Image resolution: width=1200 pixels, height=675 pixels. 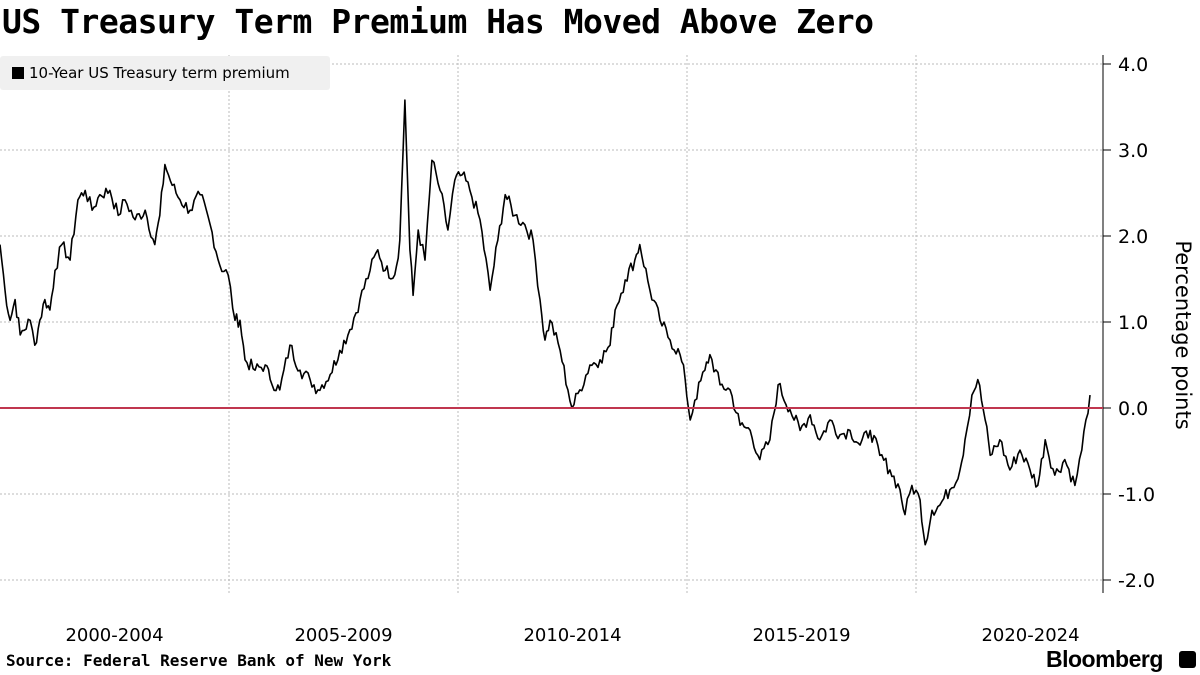 What do you see at coordinates (1133, 151) in the screenshot?
I see `y-tick-label: 3.0` at bounding box center [1133, 151].